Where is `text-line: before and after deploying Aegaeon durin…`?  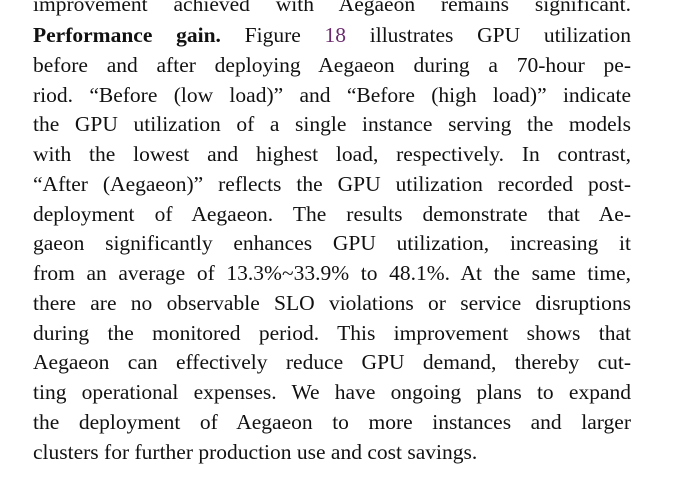
text-line: before and after deploying Aegaeon durin… is located at coordinates (332, 64).